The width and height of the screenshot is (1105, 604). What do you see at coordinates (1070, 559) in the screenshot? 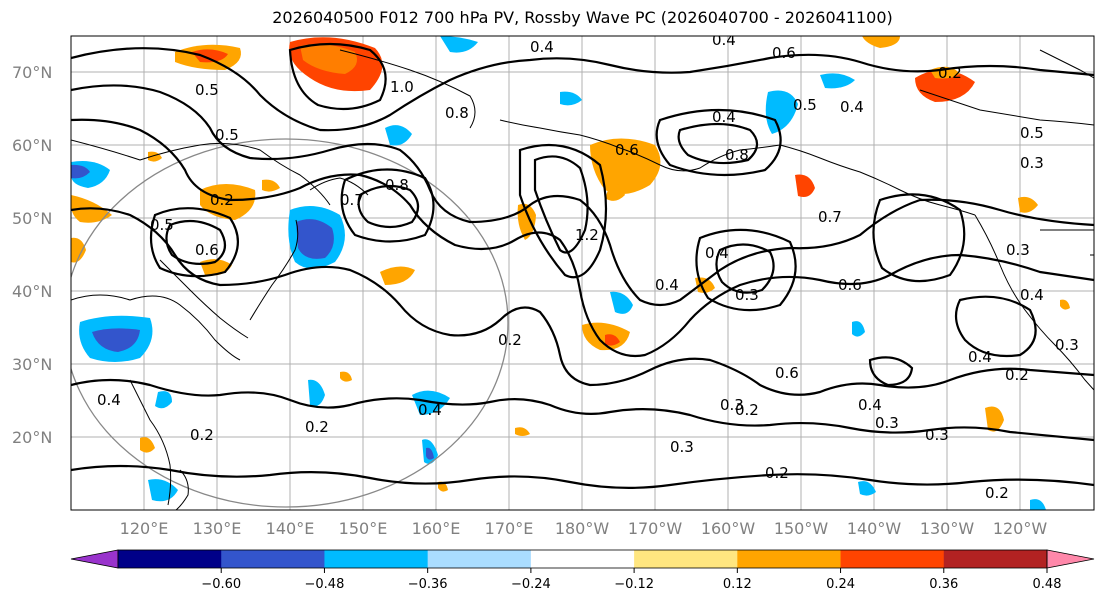
I see `colorbar-extend-high` at bounding box center [1070, 559].